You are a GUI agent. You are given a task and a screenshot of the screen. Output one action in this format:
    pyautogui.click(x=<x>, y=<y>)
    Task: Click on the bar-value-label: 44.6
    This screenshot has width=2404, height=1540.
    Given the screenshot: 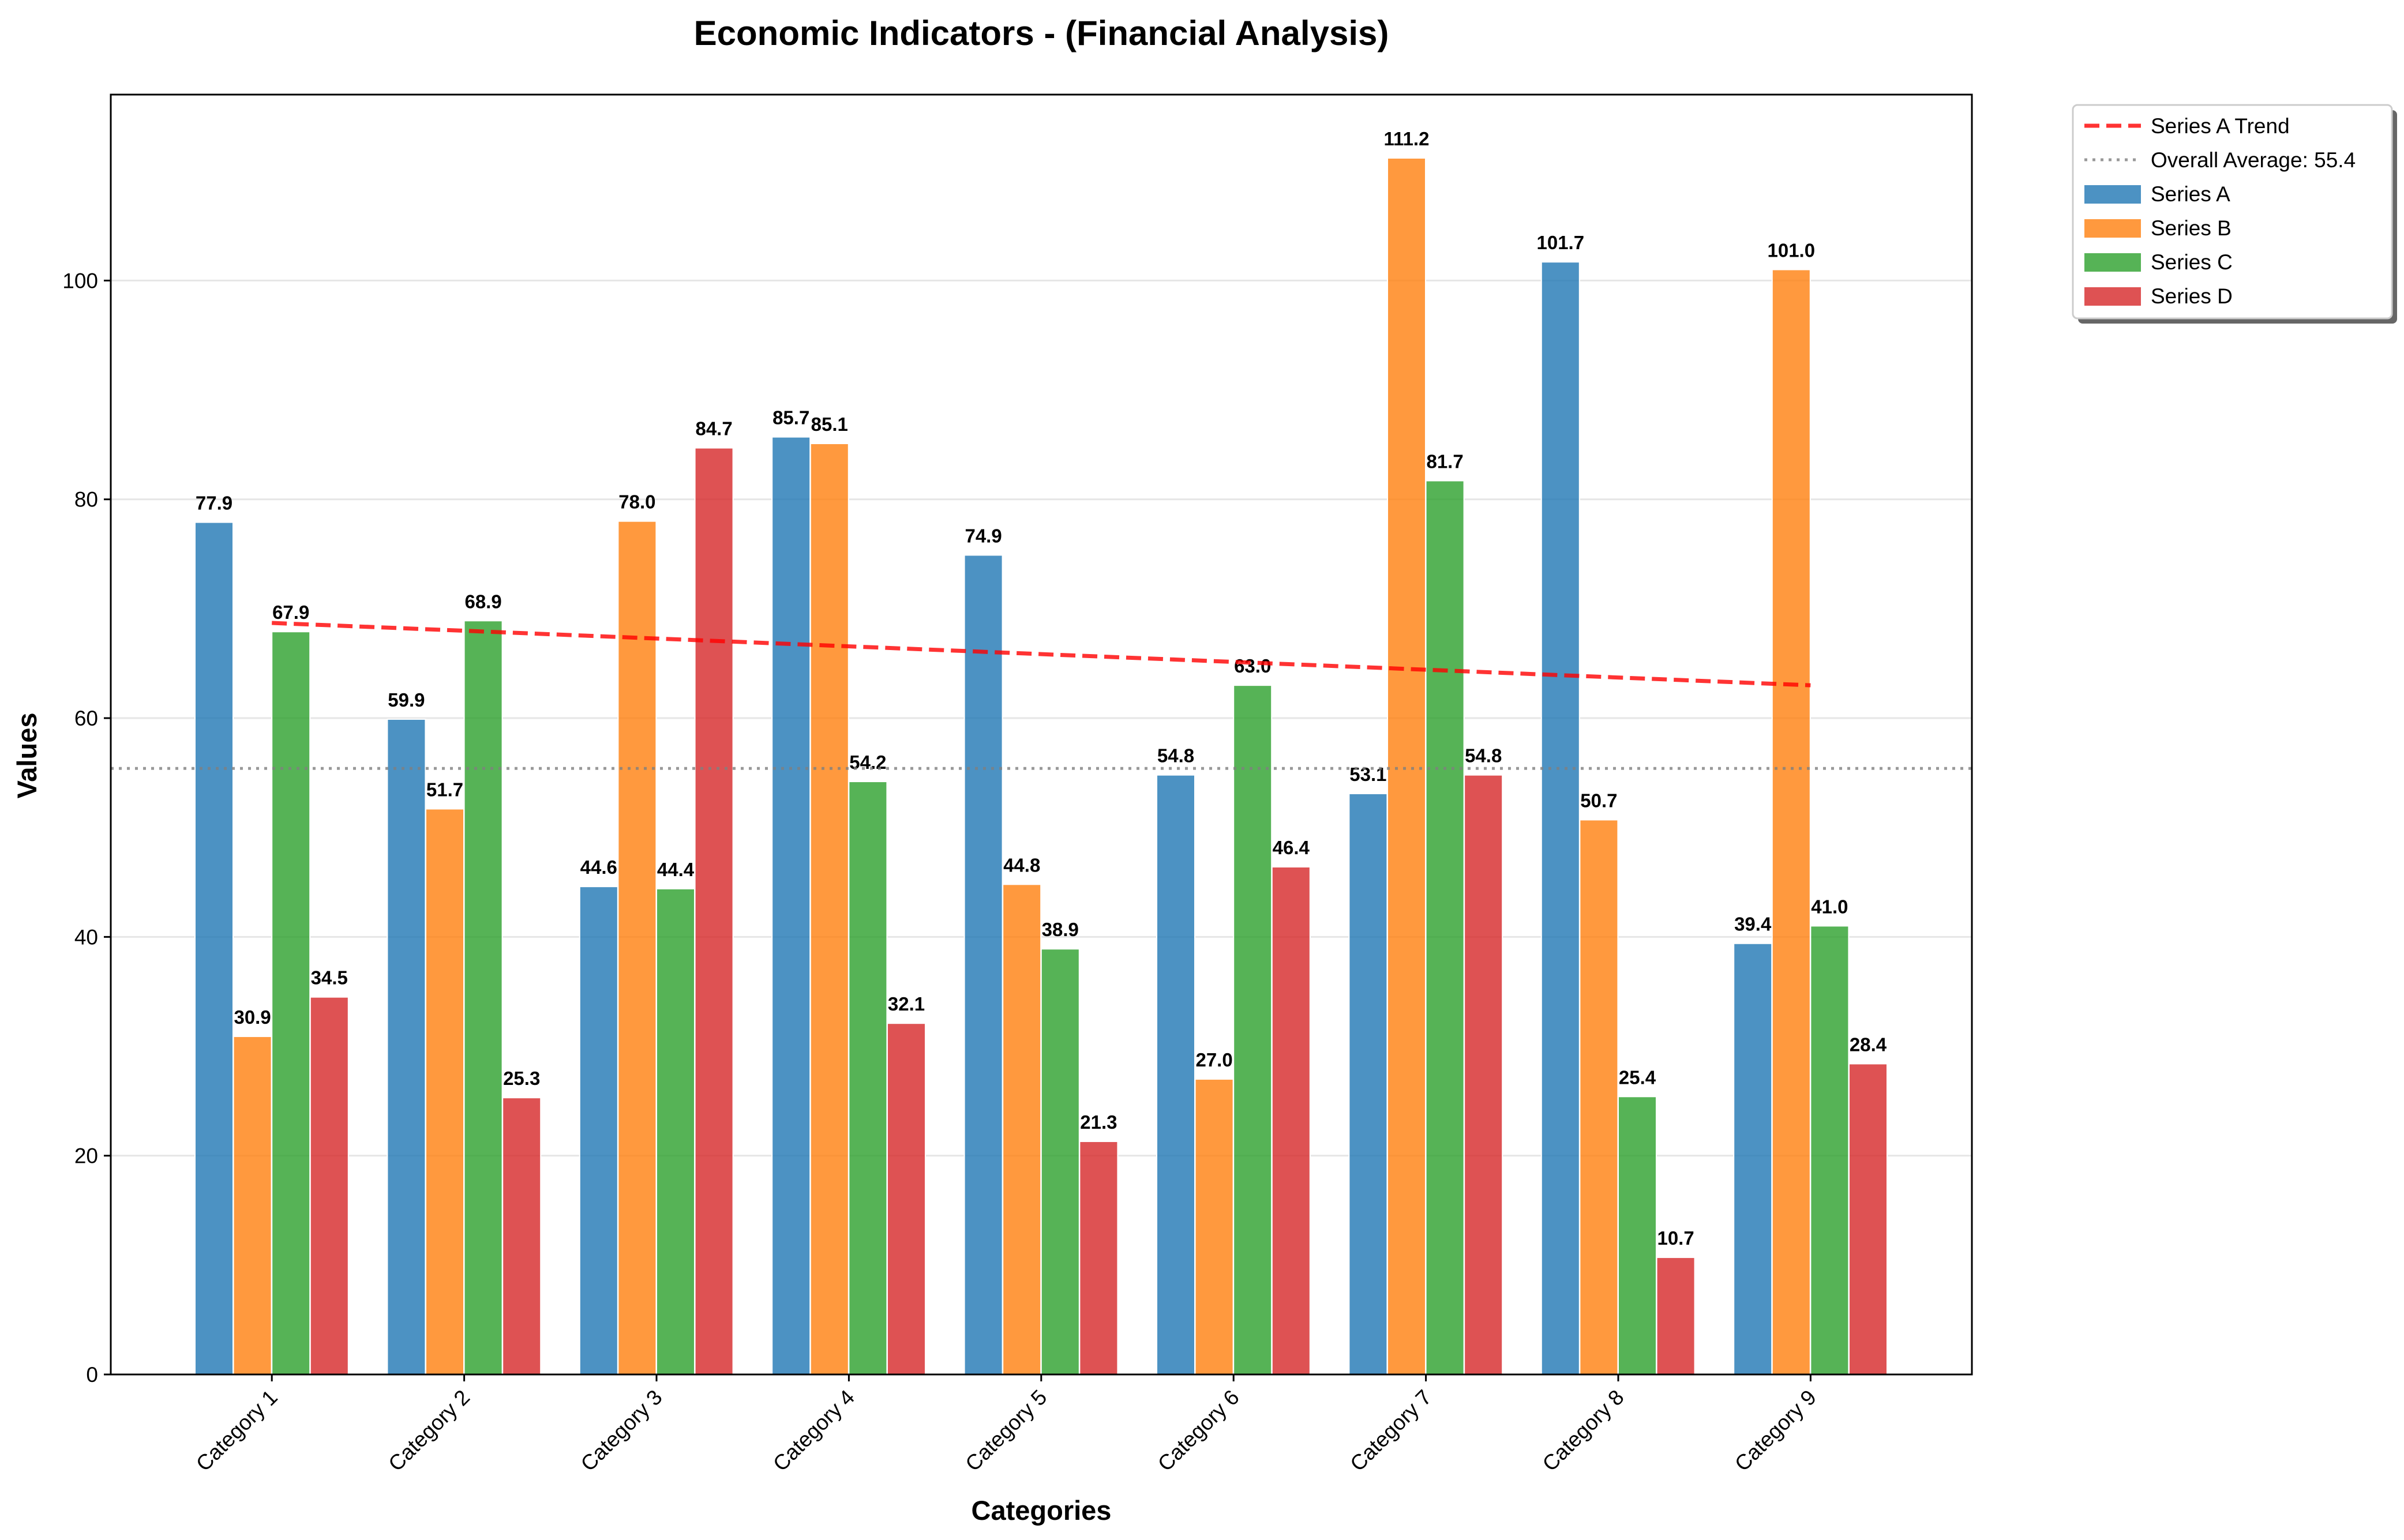 What is the action you would take?
    pyautogui.click(x=598, y=867)
    